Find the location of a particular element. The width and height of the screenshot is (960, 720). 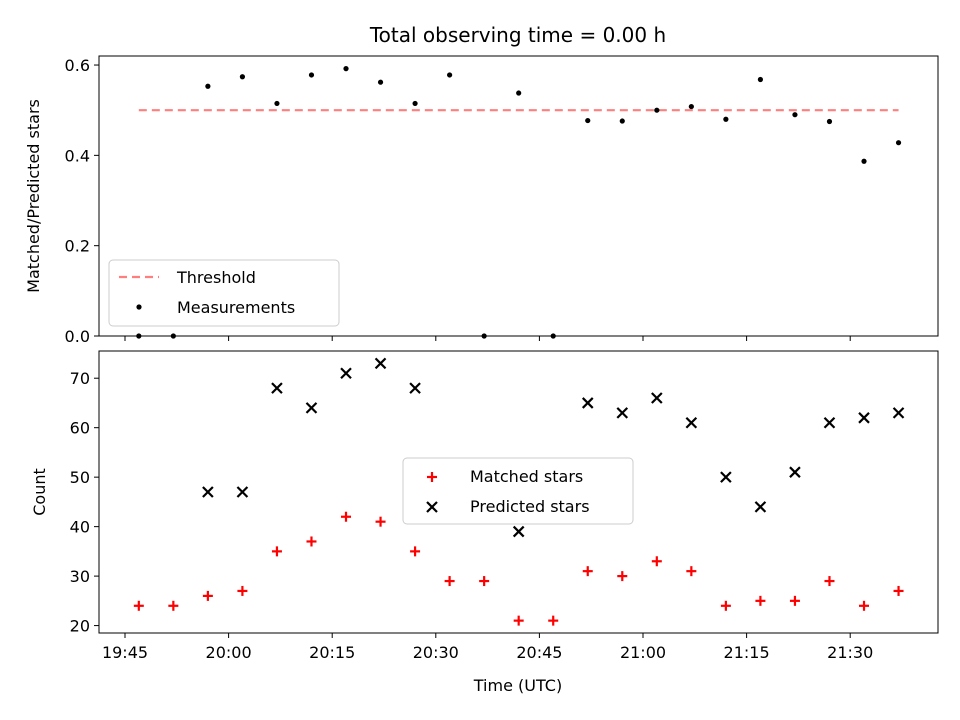

bottom-y-axis-label: Count is located at coordinates (39, 492).